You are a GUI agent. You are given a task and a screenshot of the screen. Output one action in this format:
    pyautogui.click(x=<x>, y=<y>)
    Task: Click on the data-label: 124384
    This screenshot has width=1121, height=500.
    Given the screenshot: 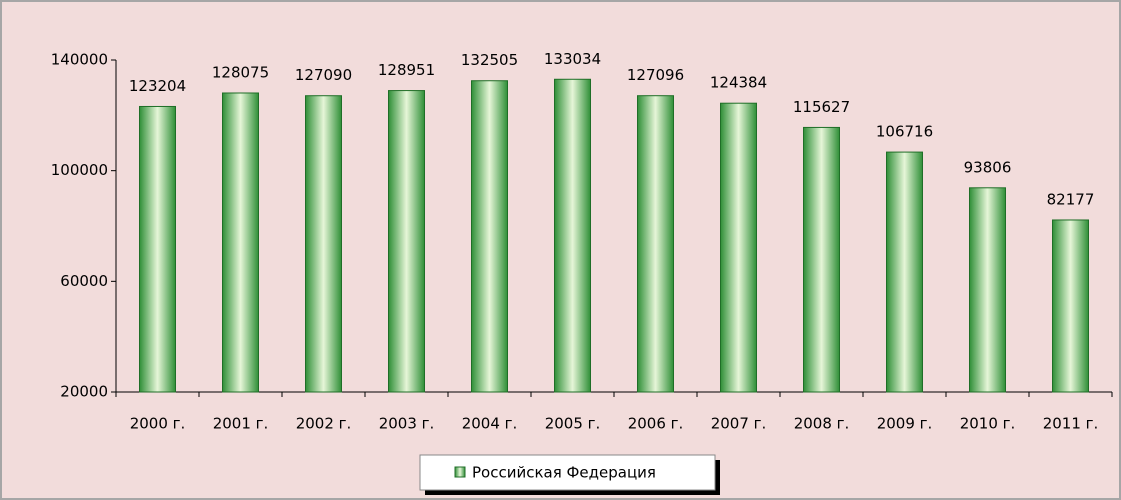 What is the action you would take?
    pyautogui.click(x=738, y=83)
    